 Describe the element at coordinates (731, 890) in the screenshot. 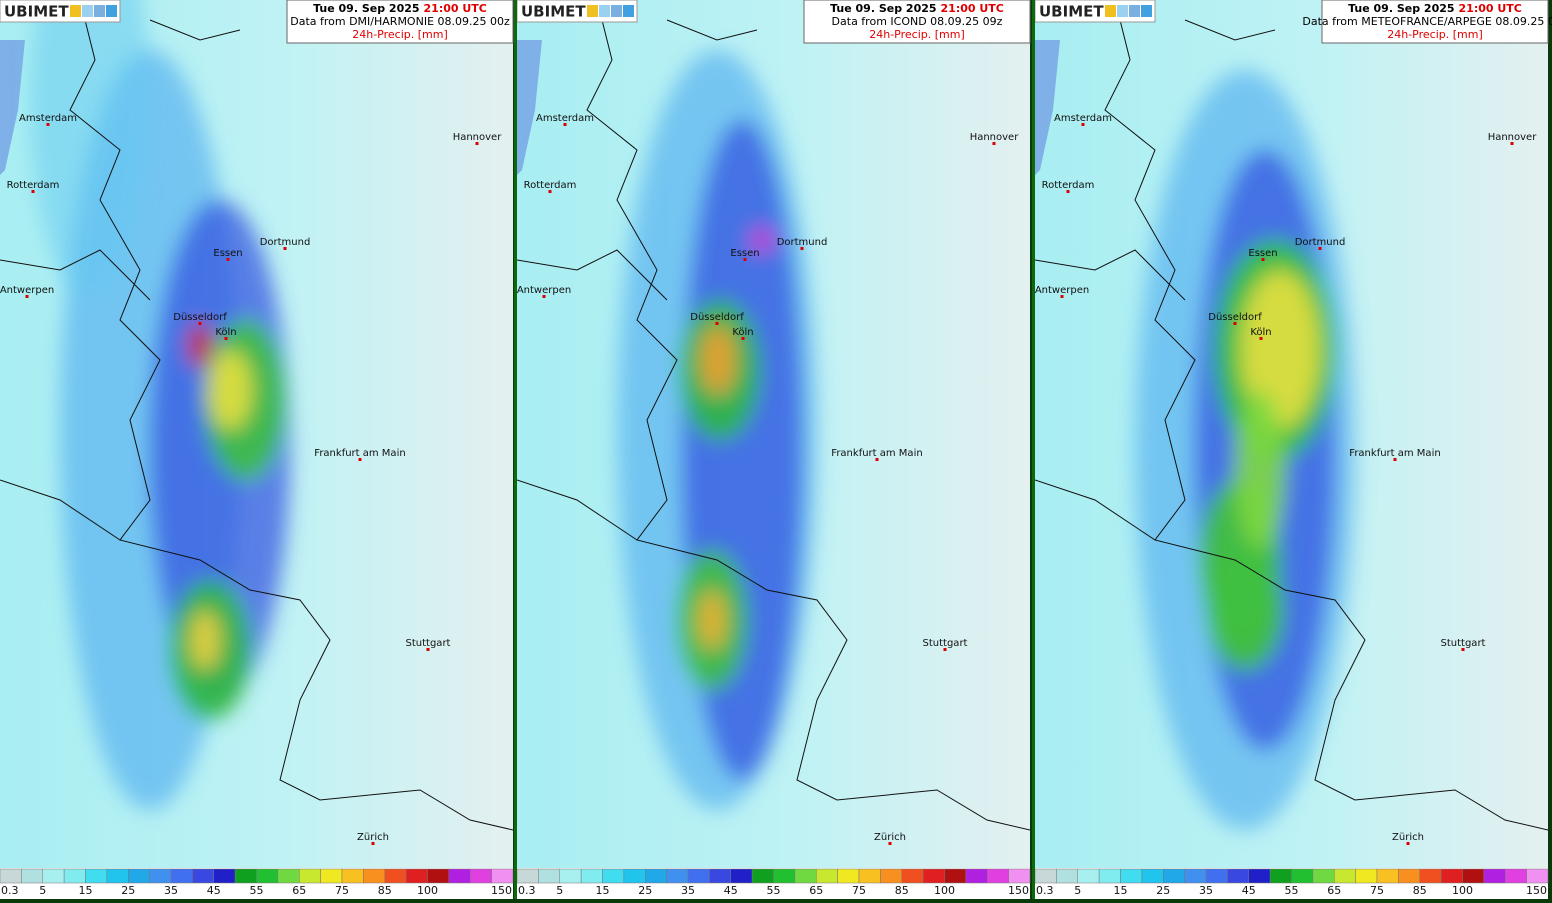

I see `legend-tick-label: 45` at that location.